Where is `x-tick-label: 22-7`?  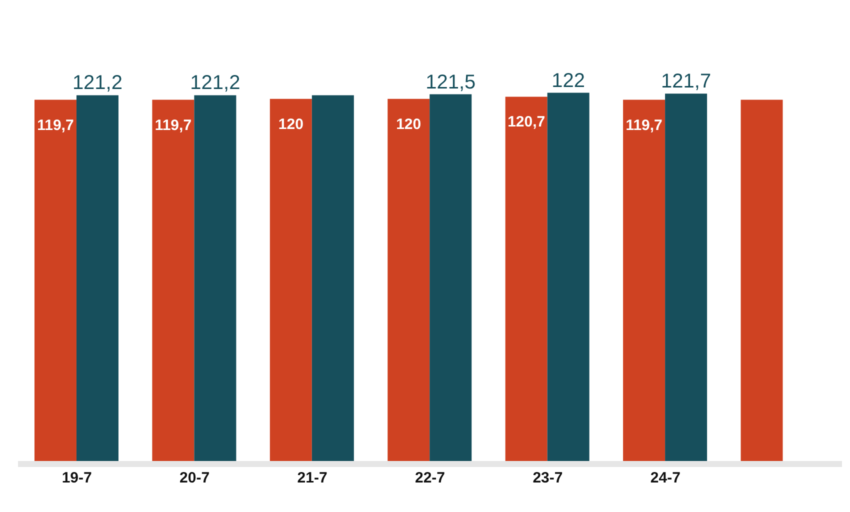
x-tick-label: 22-7 is located at coordinates (430, 478).